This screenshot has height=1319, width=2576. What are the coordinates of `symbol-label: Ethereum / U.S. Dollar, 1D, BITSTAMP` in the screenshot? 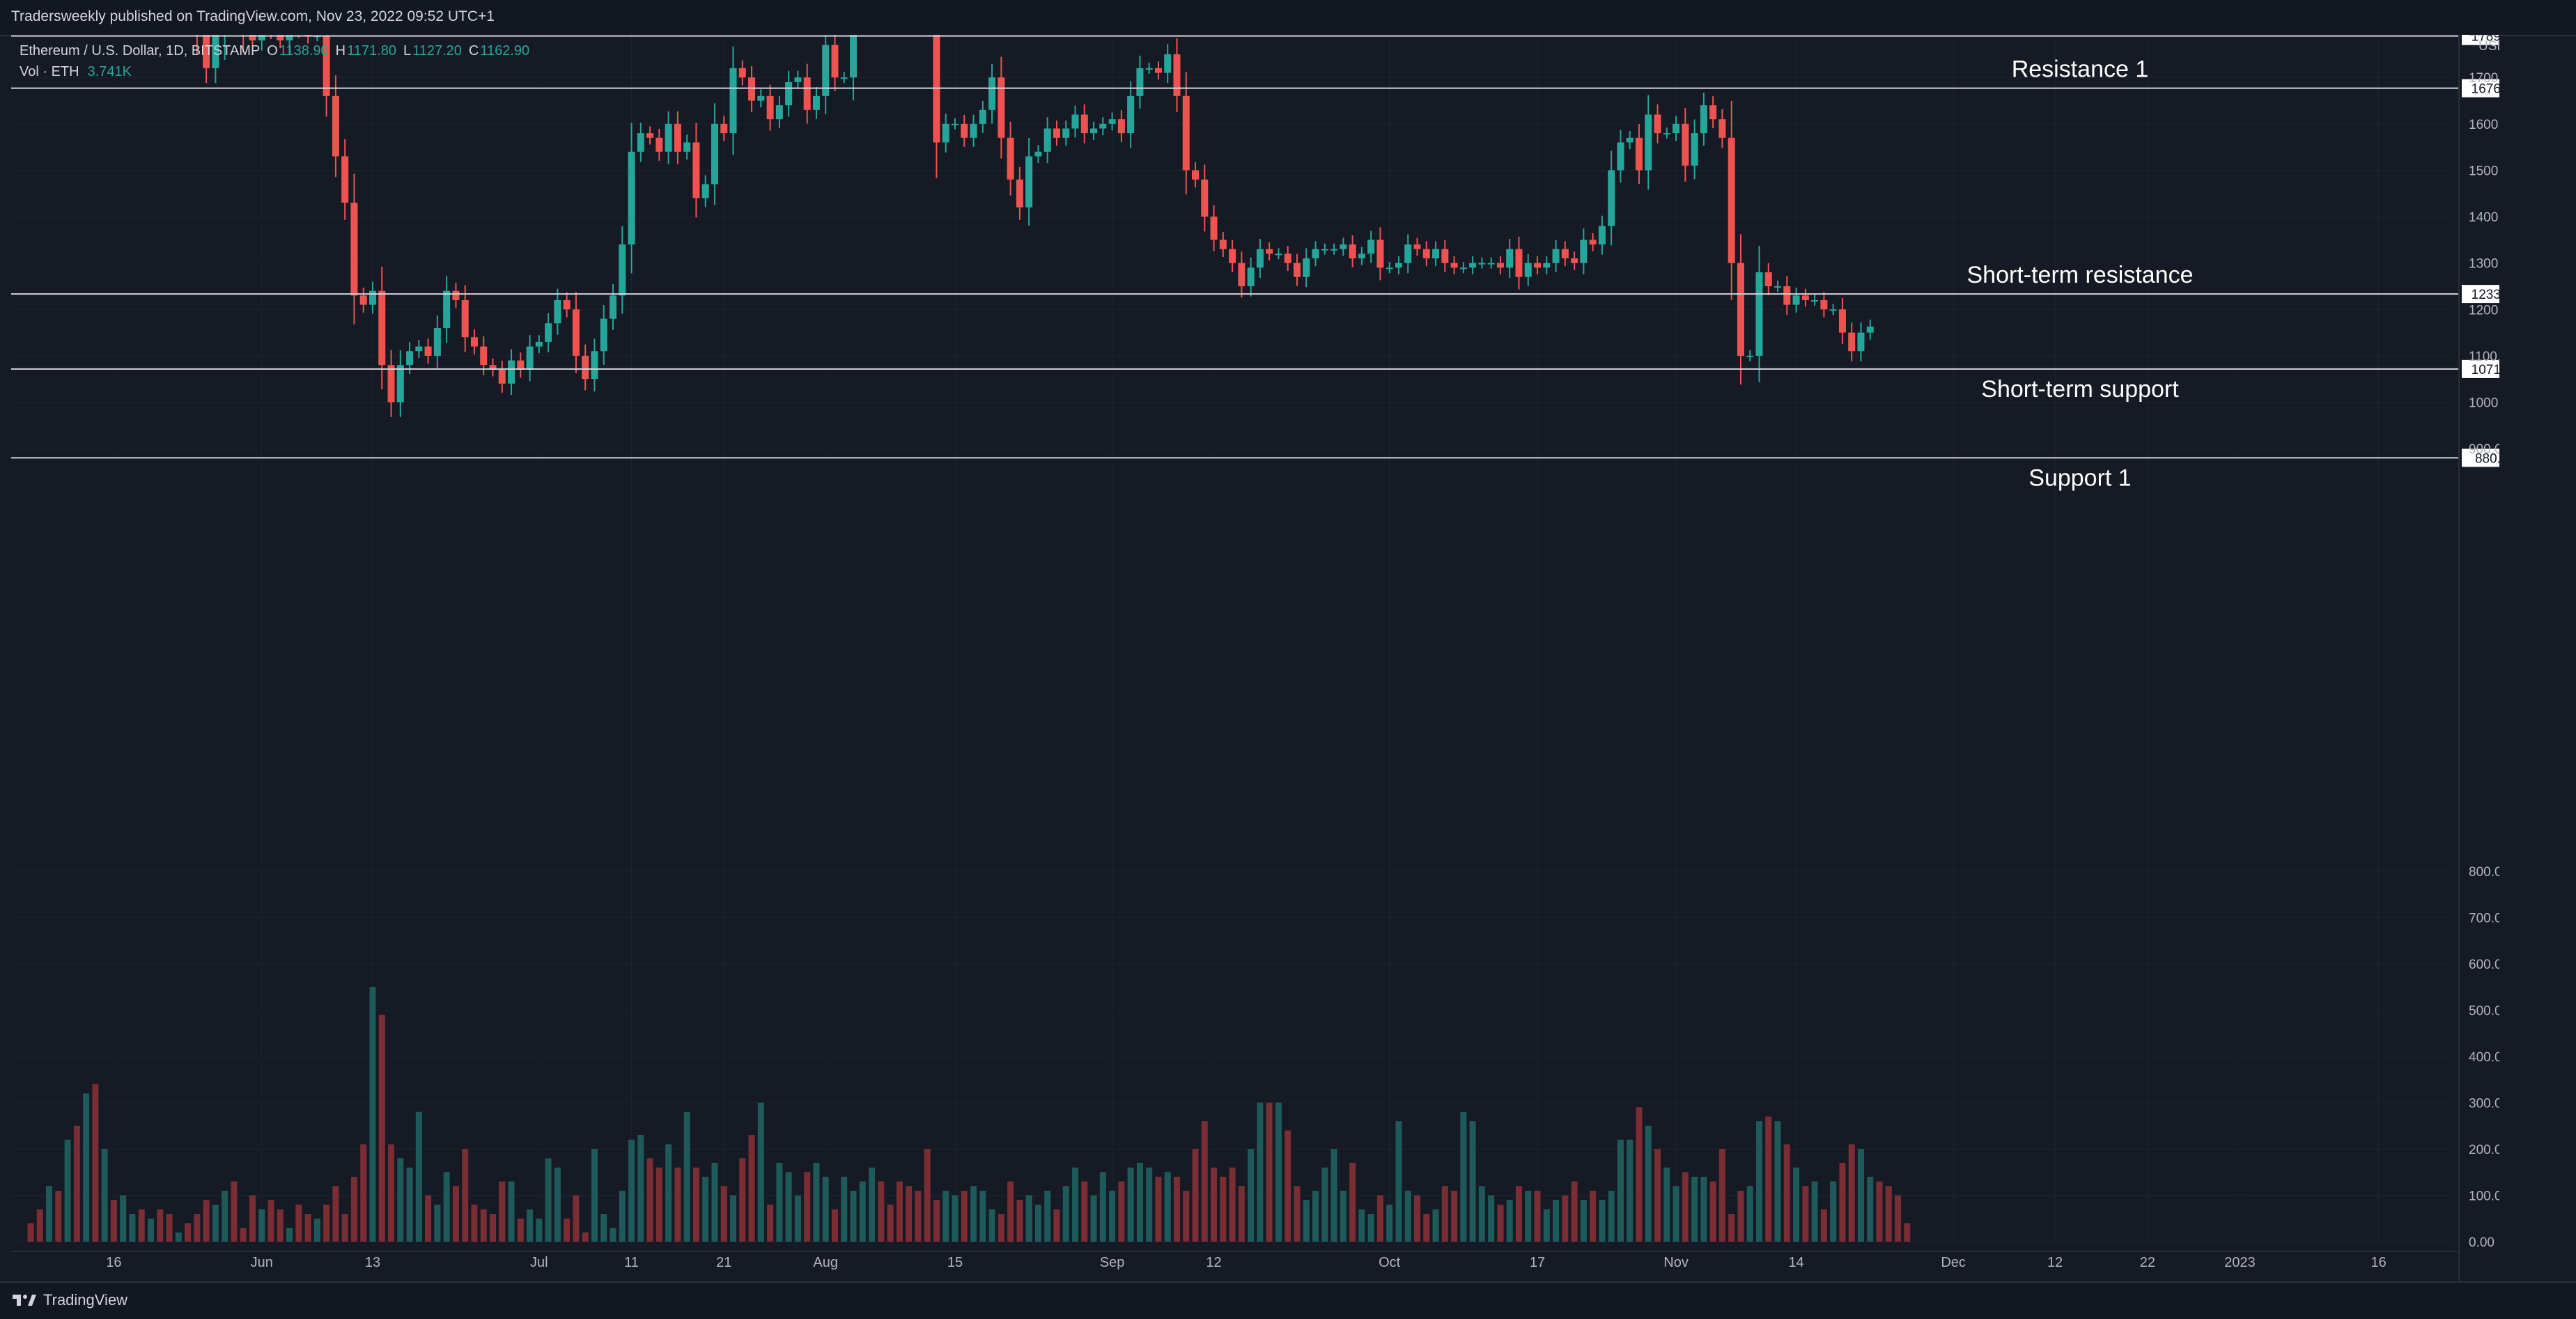 It's located at (140, 50).